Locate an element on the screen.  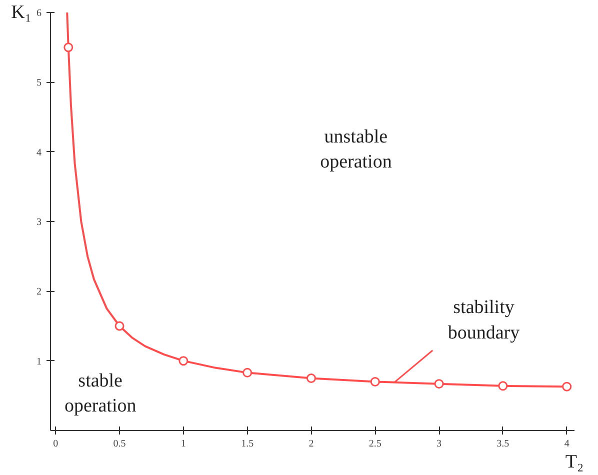
annotation: unstable operation is located at coordinates (356, 149).